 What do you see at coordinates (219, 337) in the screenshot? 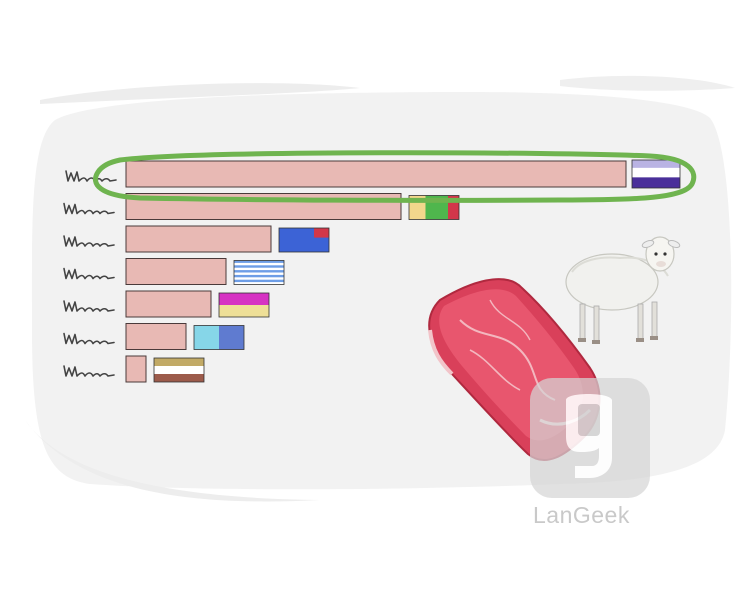
I see `flag-cyan-blue-icon` at bounding box center [219, 337].